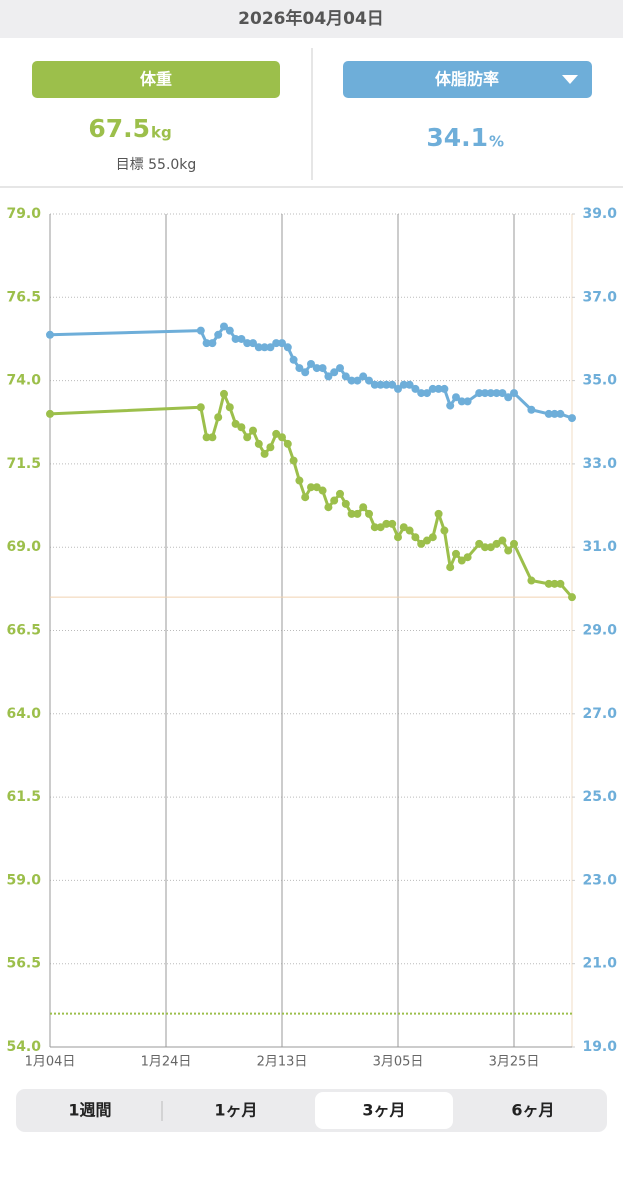  Describe the element at coordinates (570, 79) in the screenshot. I see `dropdown-icon` at that location.